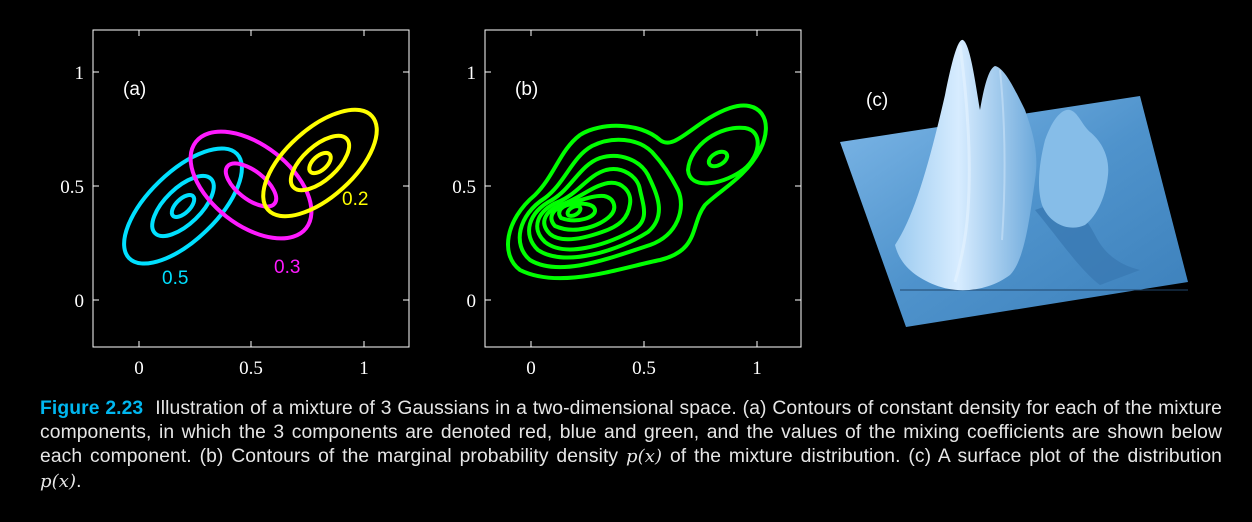 The height and width of the screenshot is (522, 1252). What do you see at coordinates (183, 206) in the screenshot?
I see `component-cyan-contours` at bounding box center [183, 206].